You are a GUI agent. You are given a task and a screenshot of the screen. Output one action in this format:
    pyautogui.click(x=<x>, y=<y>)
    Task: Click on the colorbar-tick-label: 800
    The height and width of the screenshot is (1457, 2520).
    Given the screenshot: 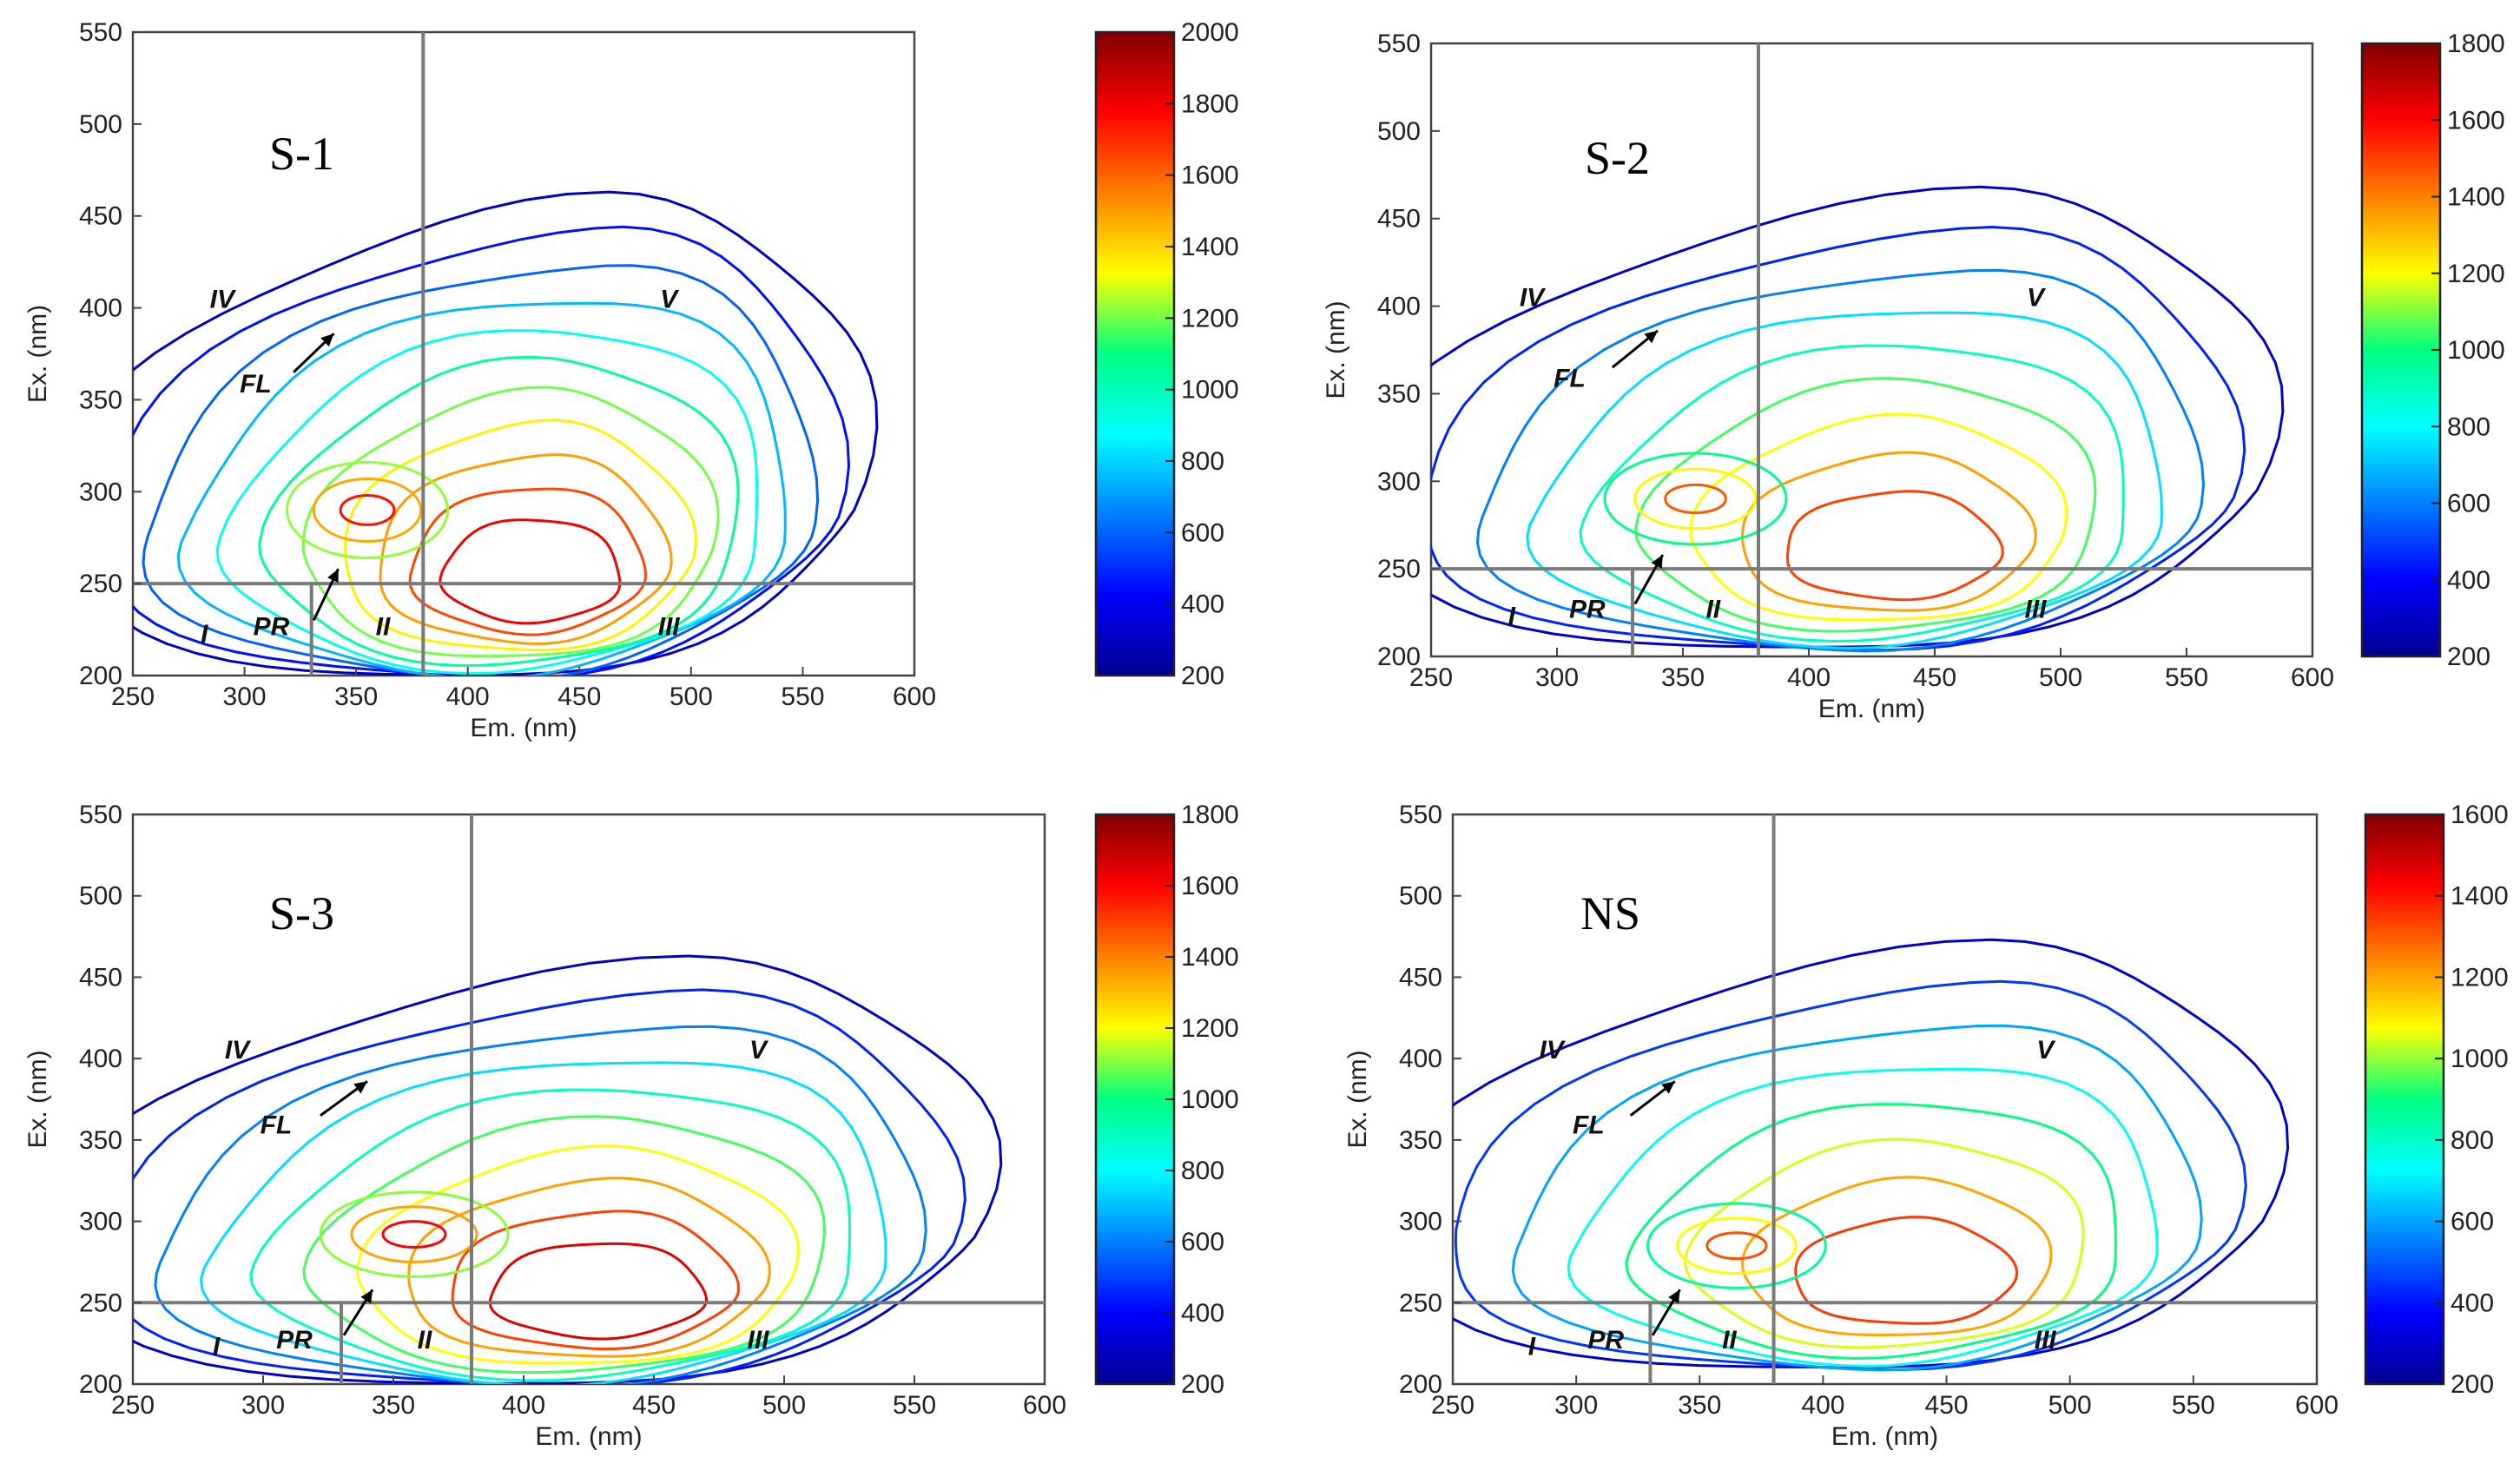 What is the action you would take?
    pyautogui.click(x=1202, y=1171)
    